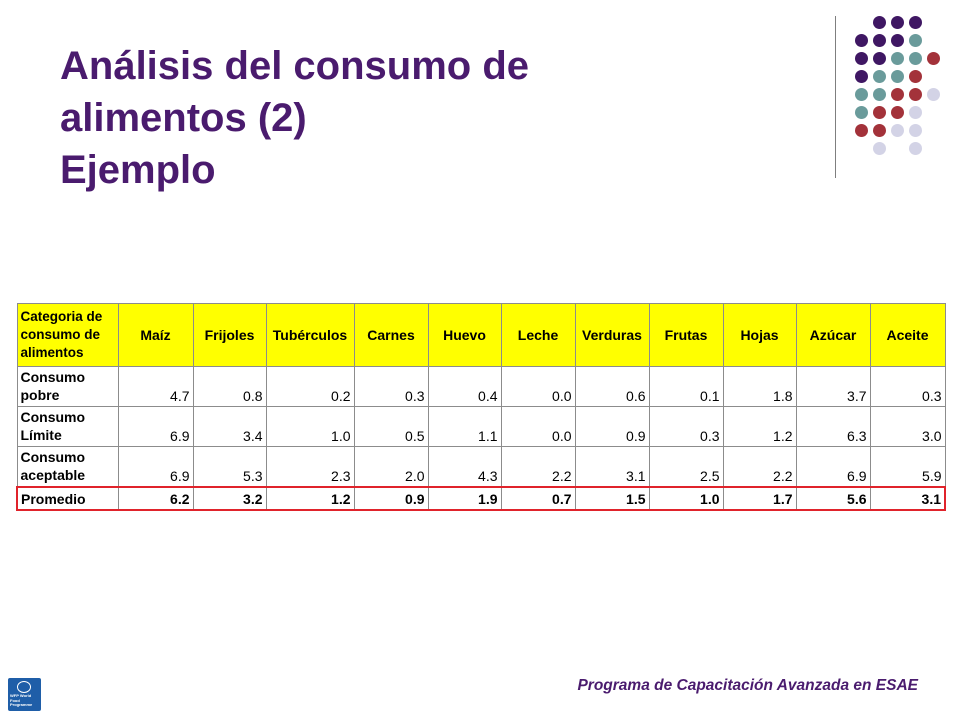  What do you see at coordinates (538, 498) in the screenshot?
I see `table-cell: 0.7` at bounding box center [538, 498].